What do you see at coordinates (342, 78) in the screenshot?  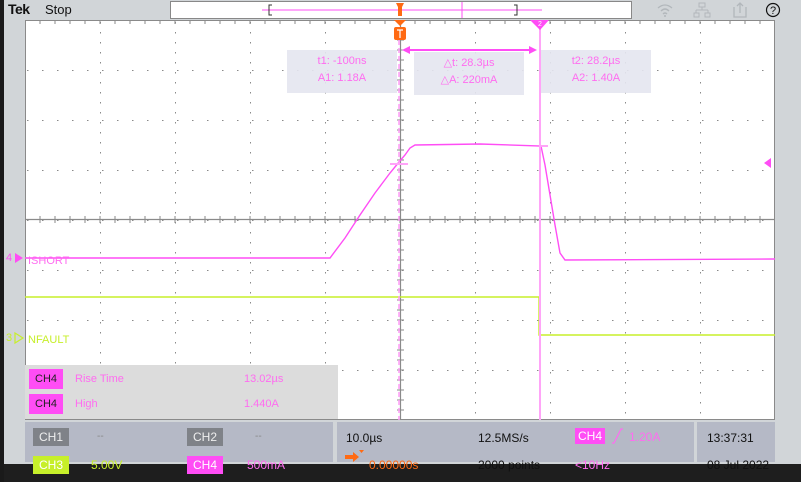 I see `cursor1-amplitude: A1: 1.18A` at bounding box center [342, 78].